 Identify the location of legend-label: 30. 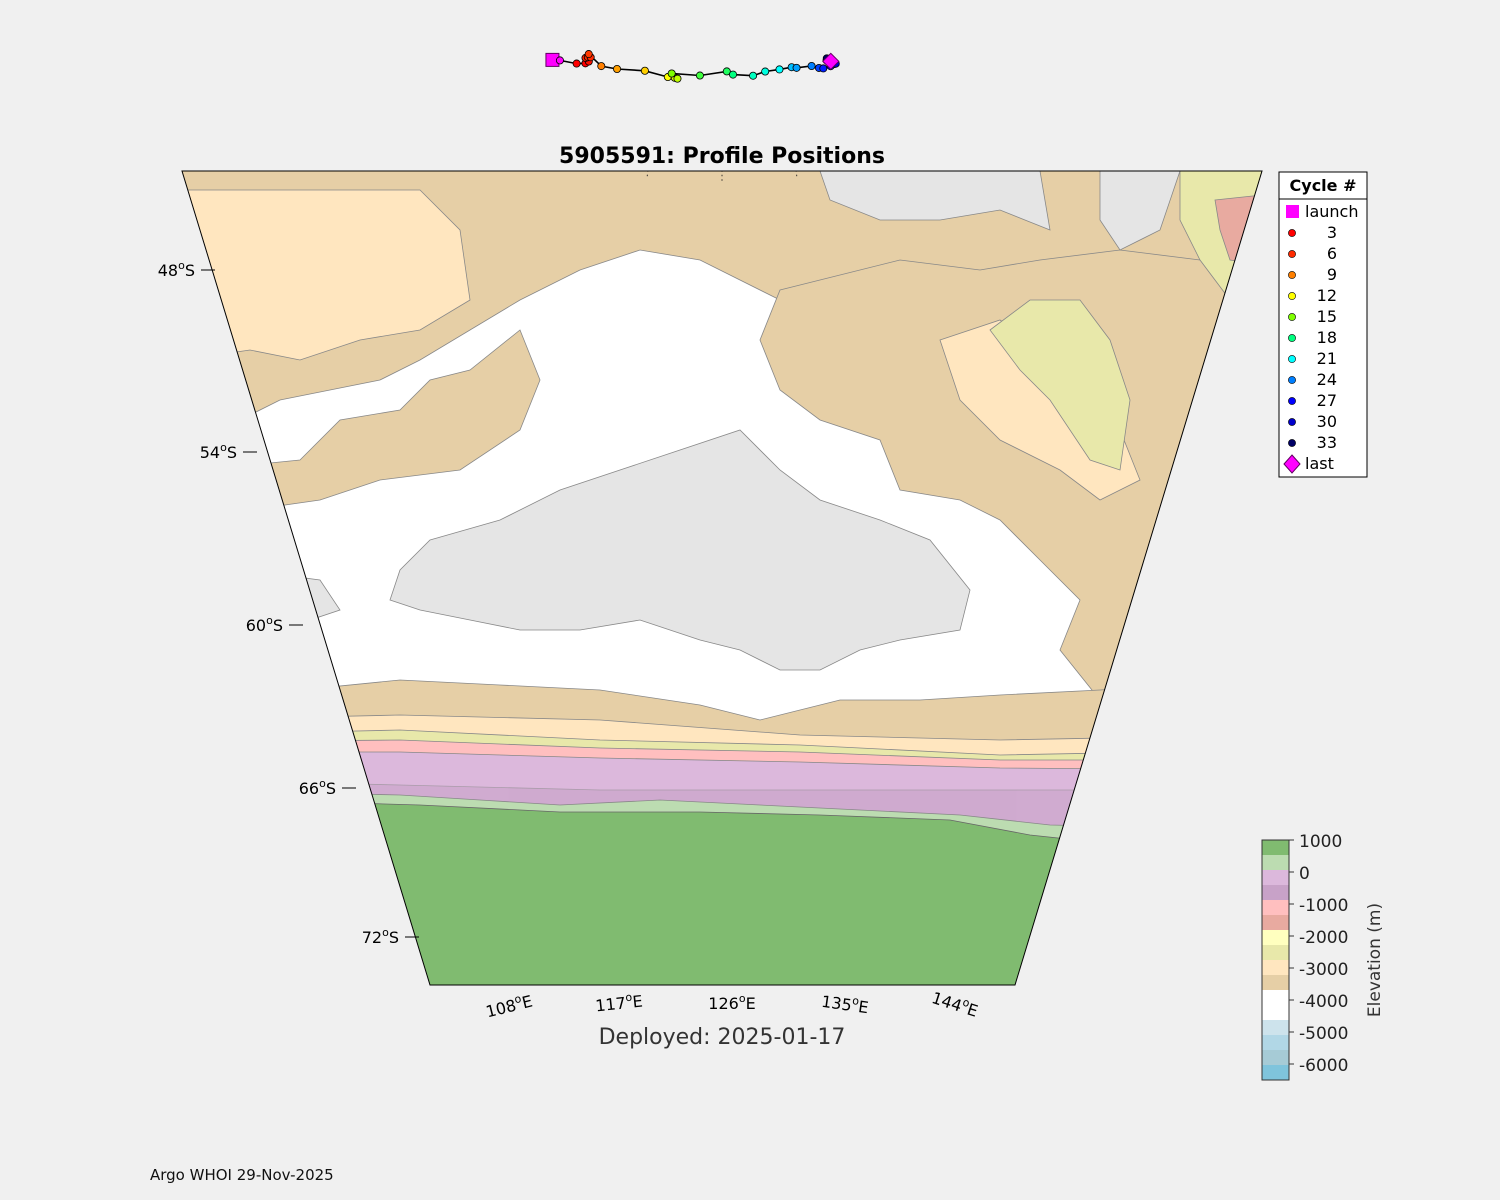
(1327, 421).